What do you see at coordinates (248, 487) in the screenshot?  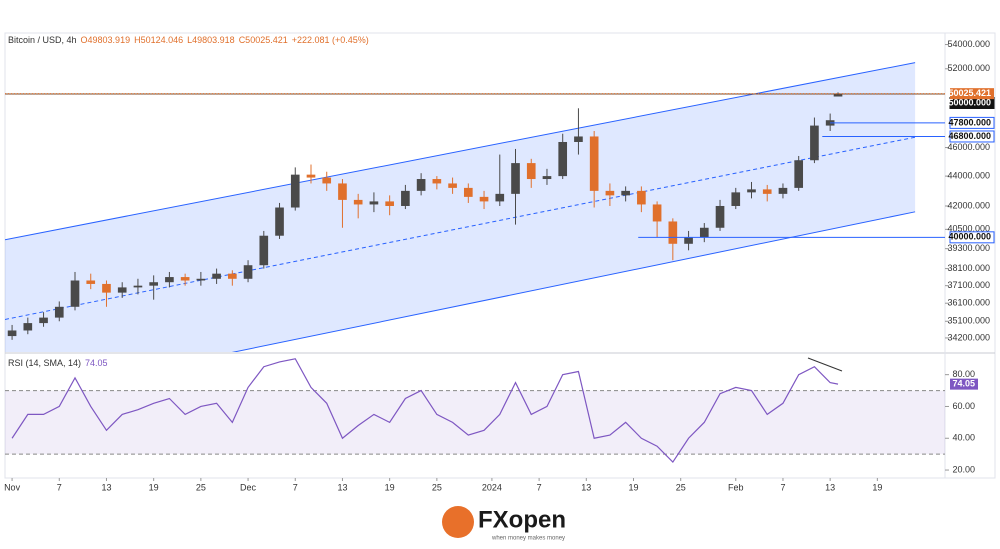 I see `x-tick-label: Dec` at bounding box center [248, 487].